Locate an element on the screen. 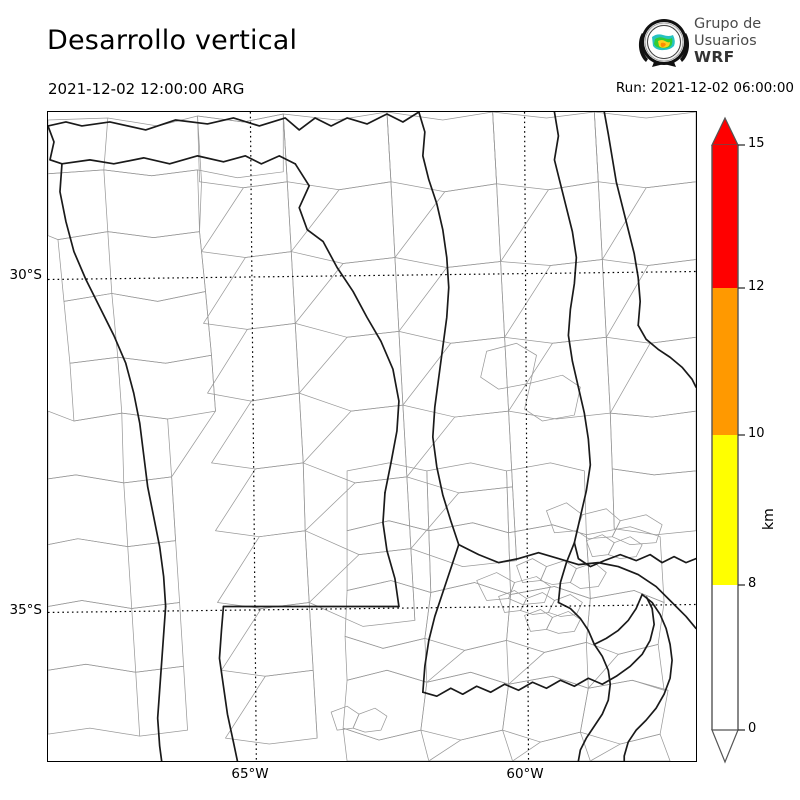 This screenshot has width=800, height=800. colorbar-extend-max-arrow is located at coordinates (725, 131).